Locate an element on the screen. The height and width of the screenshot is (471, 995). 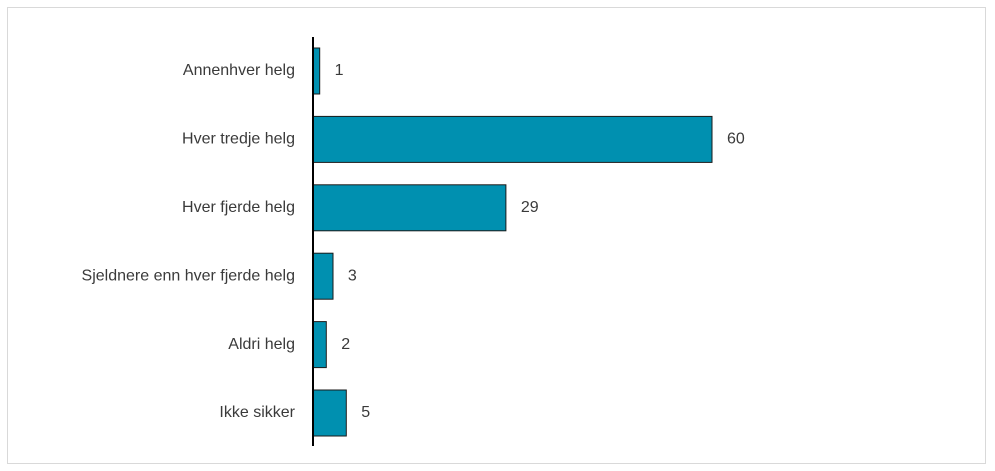
category-label: Ikke sikker is located at coordinates (257, 412).